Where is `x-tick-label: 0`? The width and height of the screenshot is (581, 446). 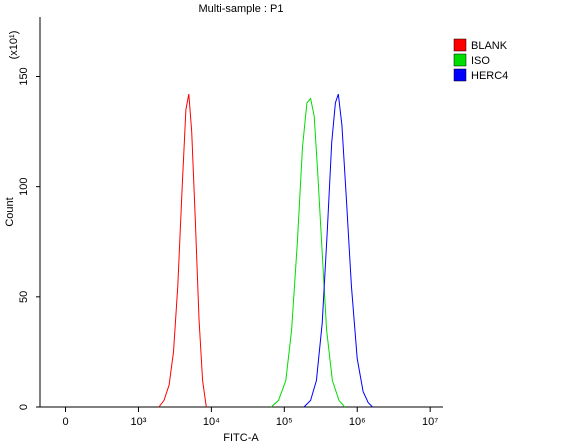
x-tick-label: 0 is located at coordinates (65, 422).